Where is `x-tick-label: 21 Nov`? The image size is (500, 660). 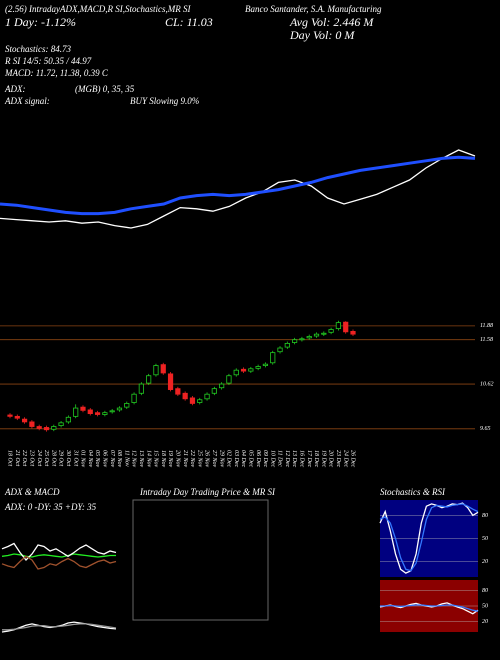
x-tick-label: 21 Nov is located at coordinates (185, 459).